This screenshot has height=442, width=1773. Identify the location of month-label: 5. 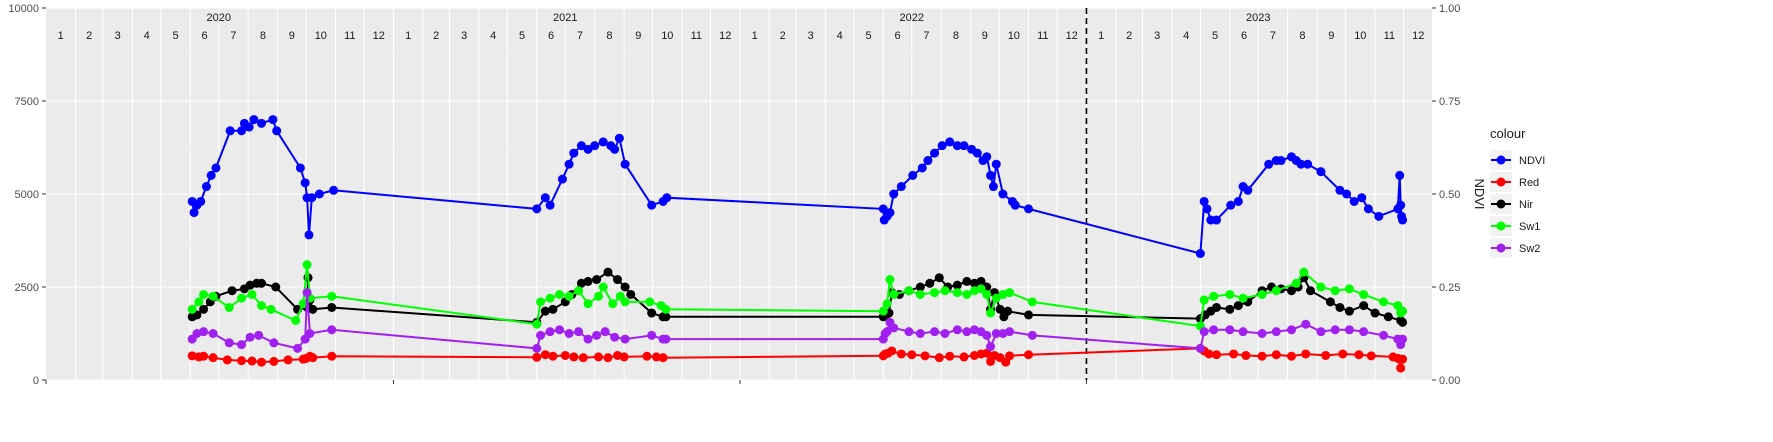
(522, 36).